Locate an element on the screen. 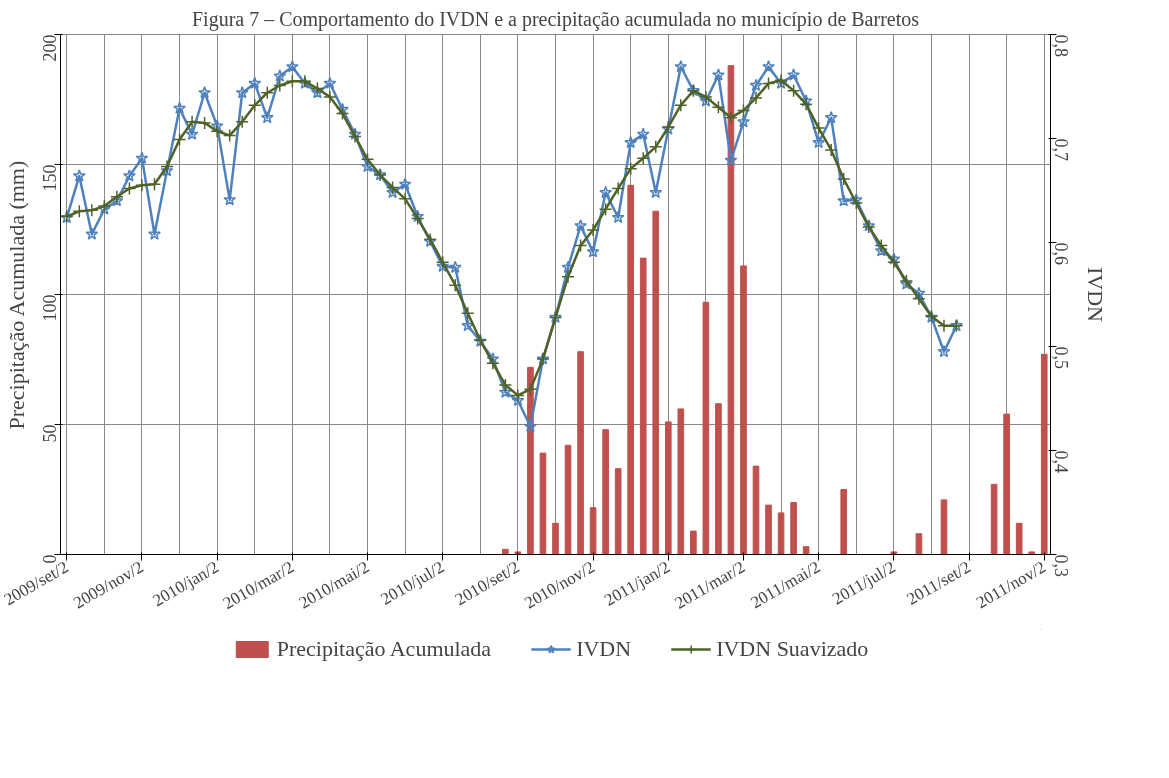 This screenshot has width=1169, height=778. legend-label: IVDN is located at coordinates (604, 649).